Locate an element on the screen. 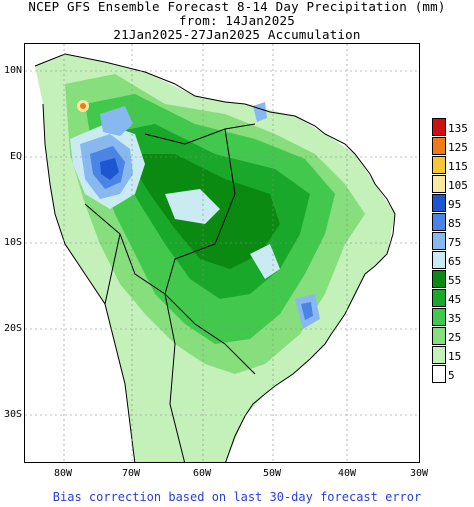  scale-label-115: 115 is located at coordinates (458, 166).